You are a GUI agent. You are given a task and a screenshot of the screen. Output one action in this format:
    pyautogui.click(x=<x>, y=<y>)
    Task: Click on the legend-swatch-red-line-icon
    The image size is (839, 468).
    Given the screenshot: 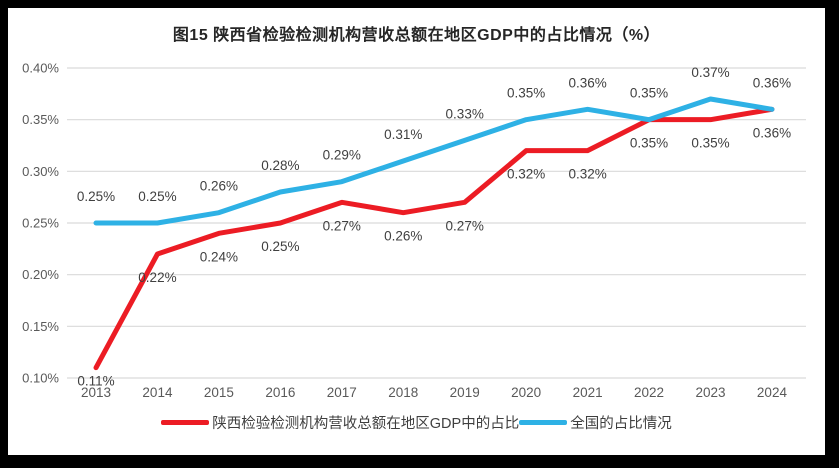 What is the action you would take?
    pyautogui.click(x=185, y=422)
    